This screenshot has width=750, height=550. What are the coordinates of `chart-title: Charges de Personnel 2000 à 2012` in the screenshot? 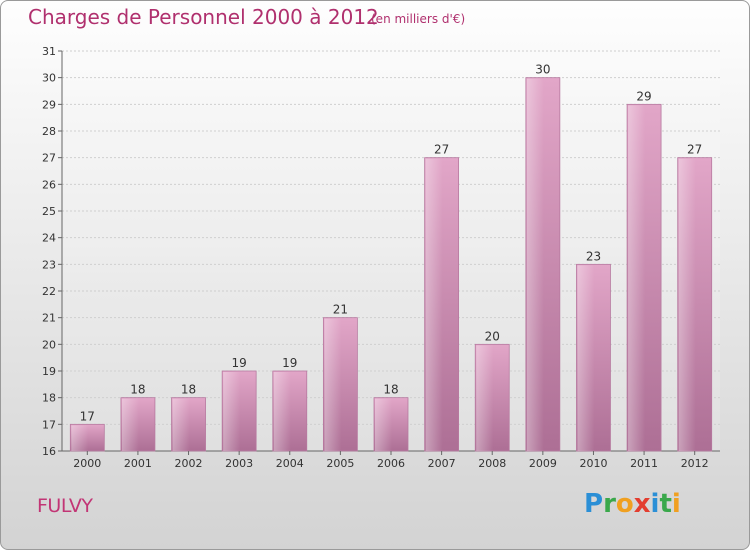 It's located at (203, 17).